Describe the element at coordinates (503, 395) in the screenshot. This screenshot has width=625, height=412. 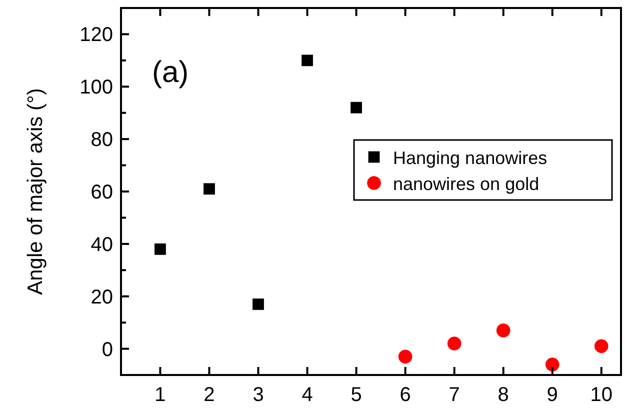
I see `x-tick-label: 8` at that location.